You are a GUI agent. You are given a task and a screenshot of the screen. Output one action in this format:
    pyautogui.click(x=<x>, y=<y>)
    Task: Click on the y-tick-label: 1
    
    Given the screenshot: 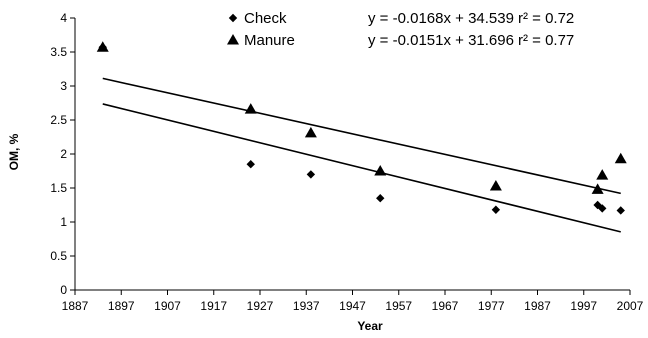 What is the action you would take?
    pyautogui.click(x=63, y=222)
    